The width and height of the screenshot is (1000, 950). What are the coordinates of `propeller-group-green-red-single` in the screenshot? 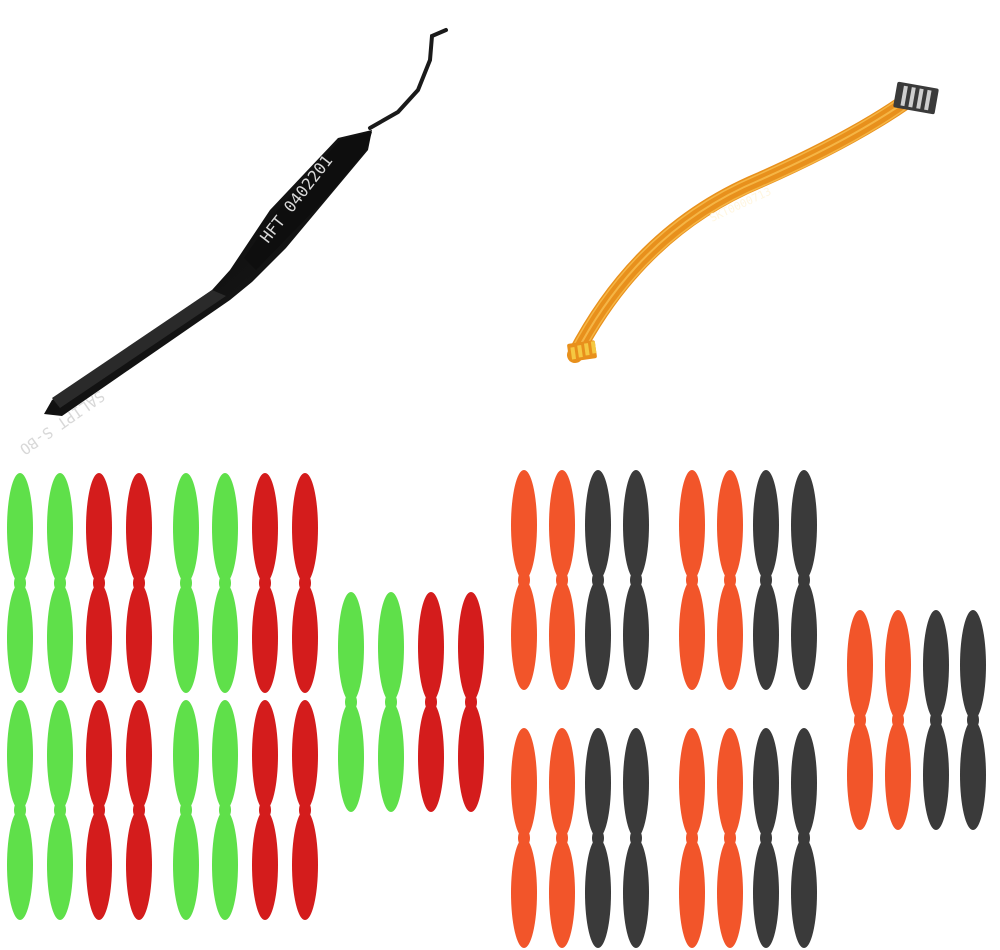 It's located at (411, 702).